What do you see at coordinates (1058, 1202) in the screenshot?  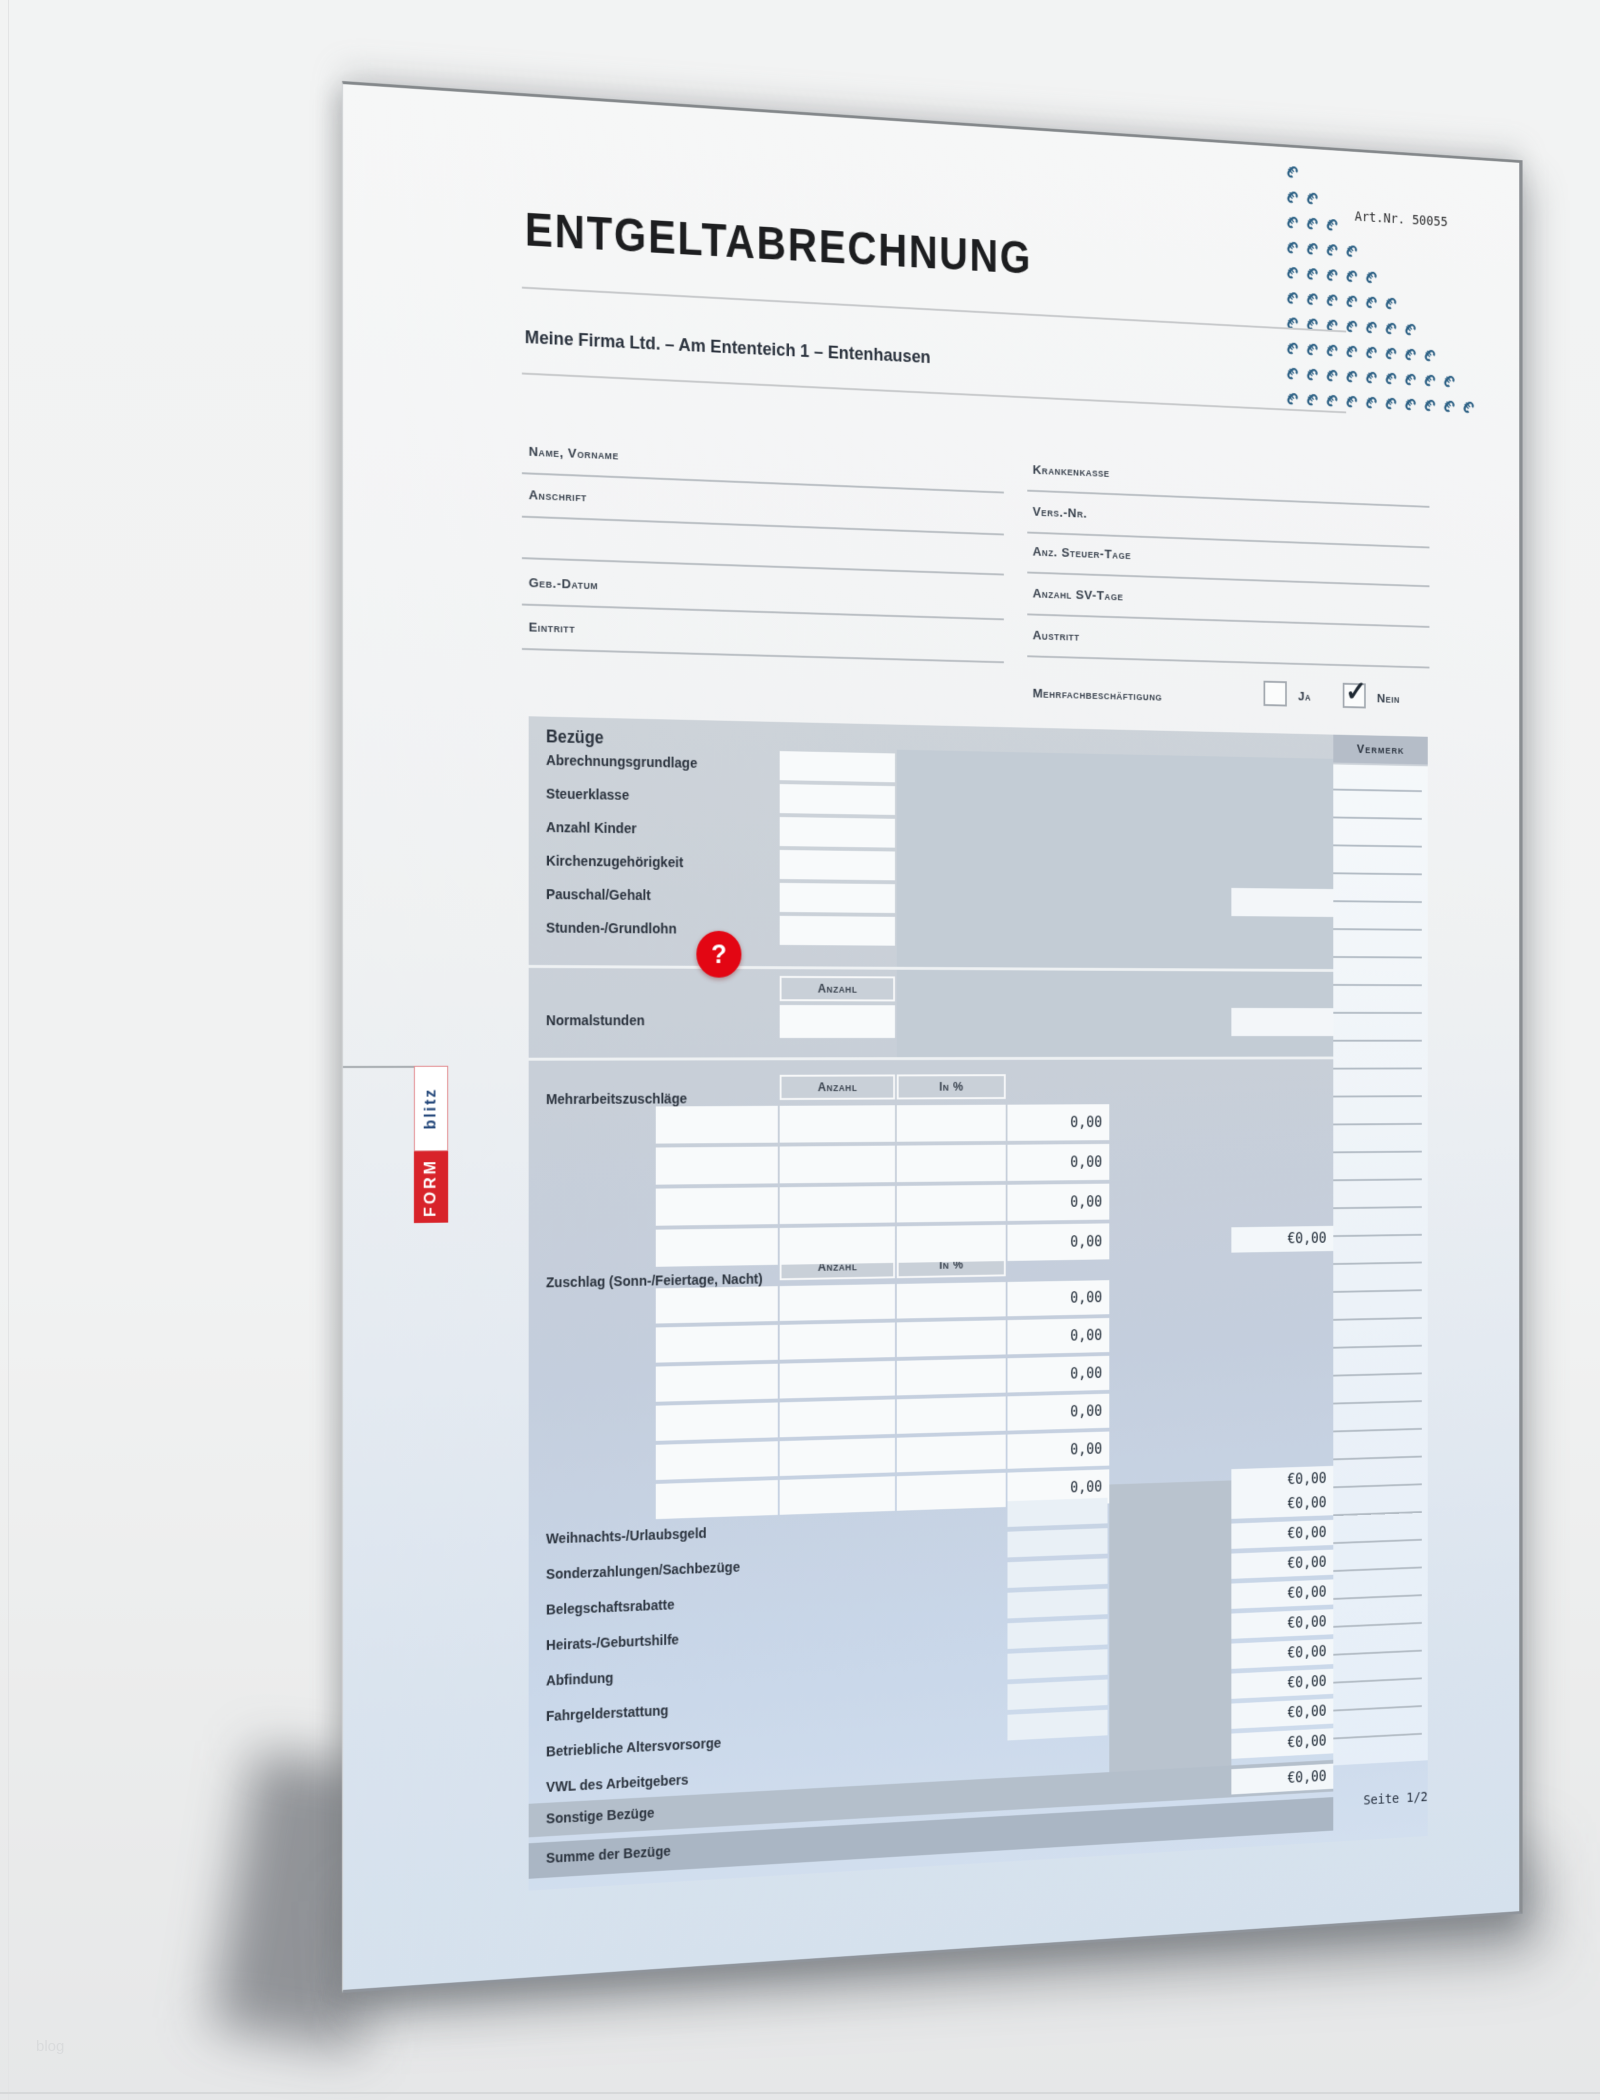 I see `mehrarbeit-amount-2: 0,00` at bounding box center [1058, 1202].